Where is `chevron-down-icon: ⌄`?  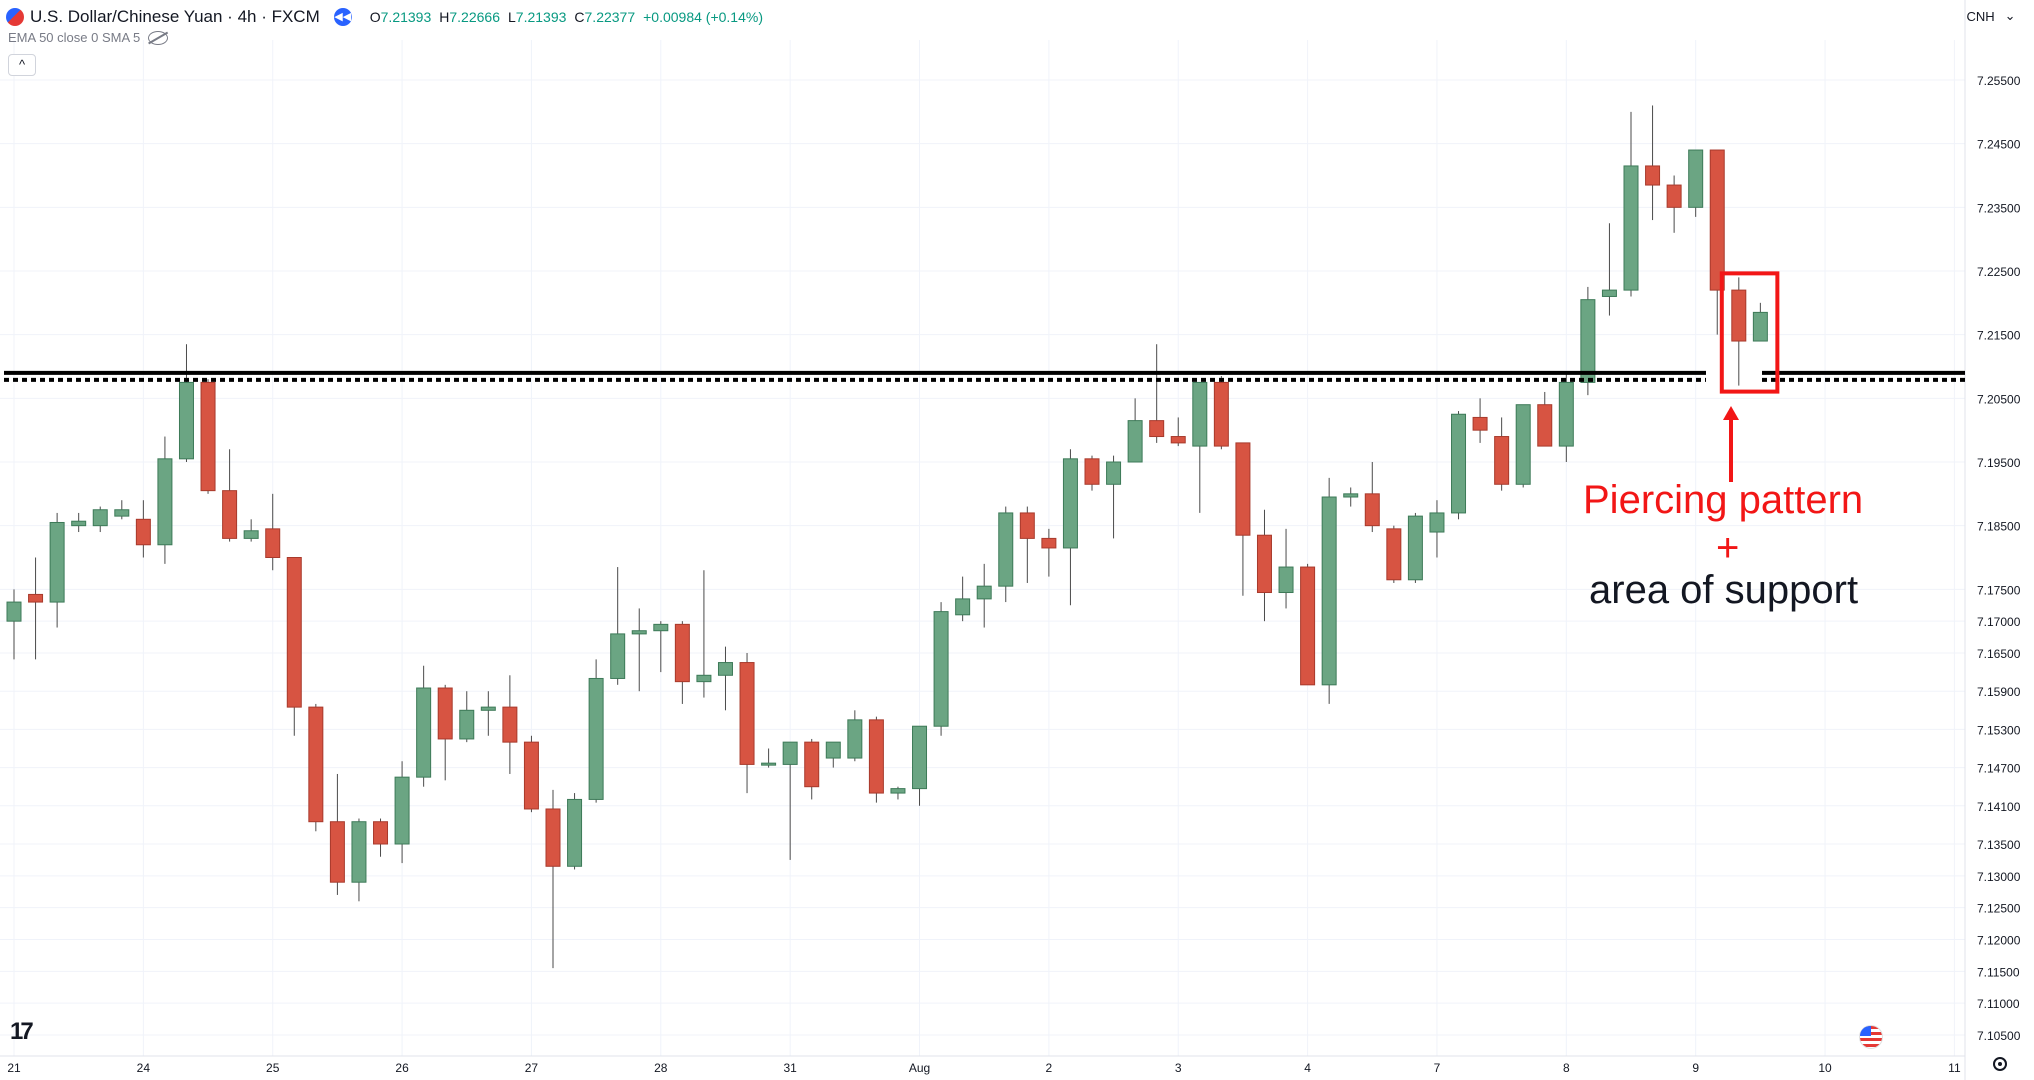 chevron-down-icon: ⌄ is located at coordinates (2010, 15).